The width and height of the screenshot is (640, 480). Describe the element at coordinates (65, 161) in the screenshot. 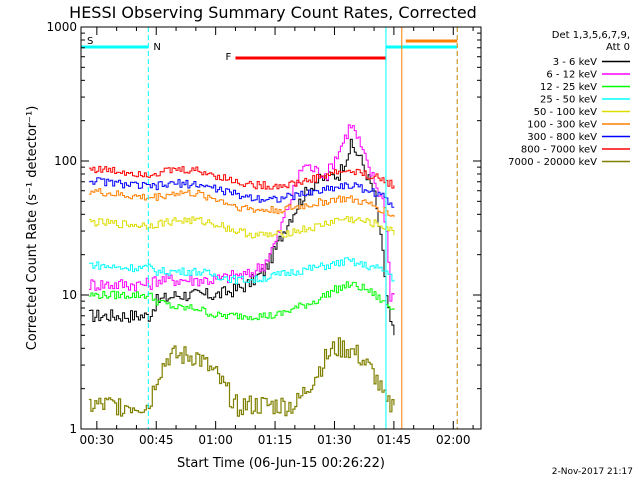

I see `y-tick-label: 100` at that location.